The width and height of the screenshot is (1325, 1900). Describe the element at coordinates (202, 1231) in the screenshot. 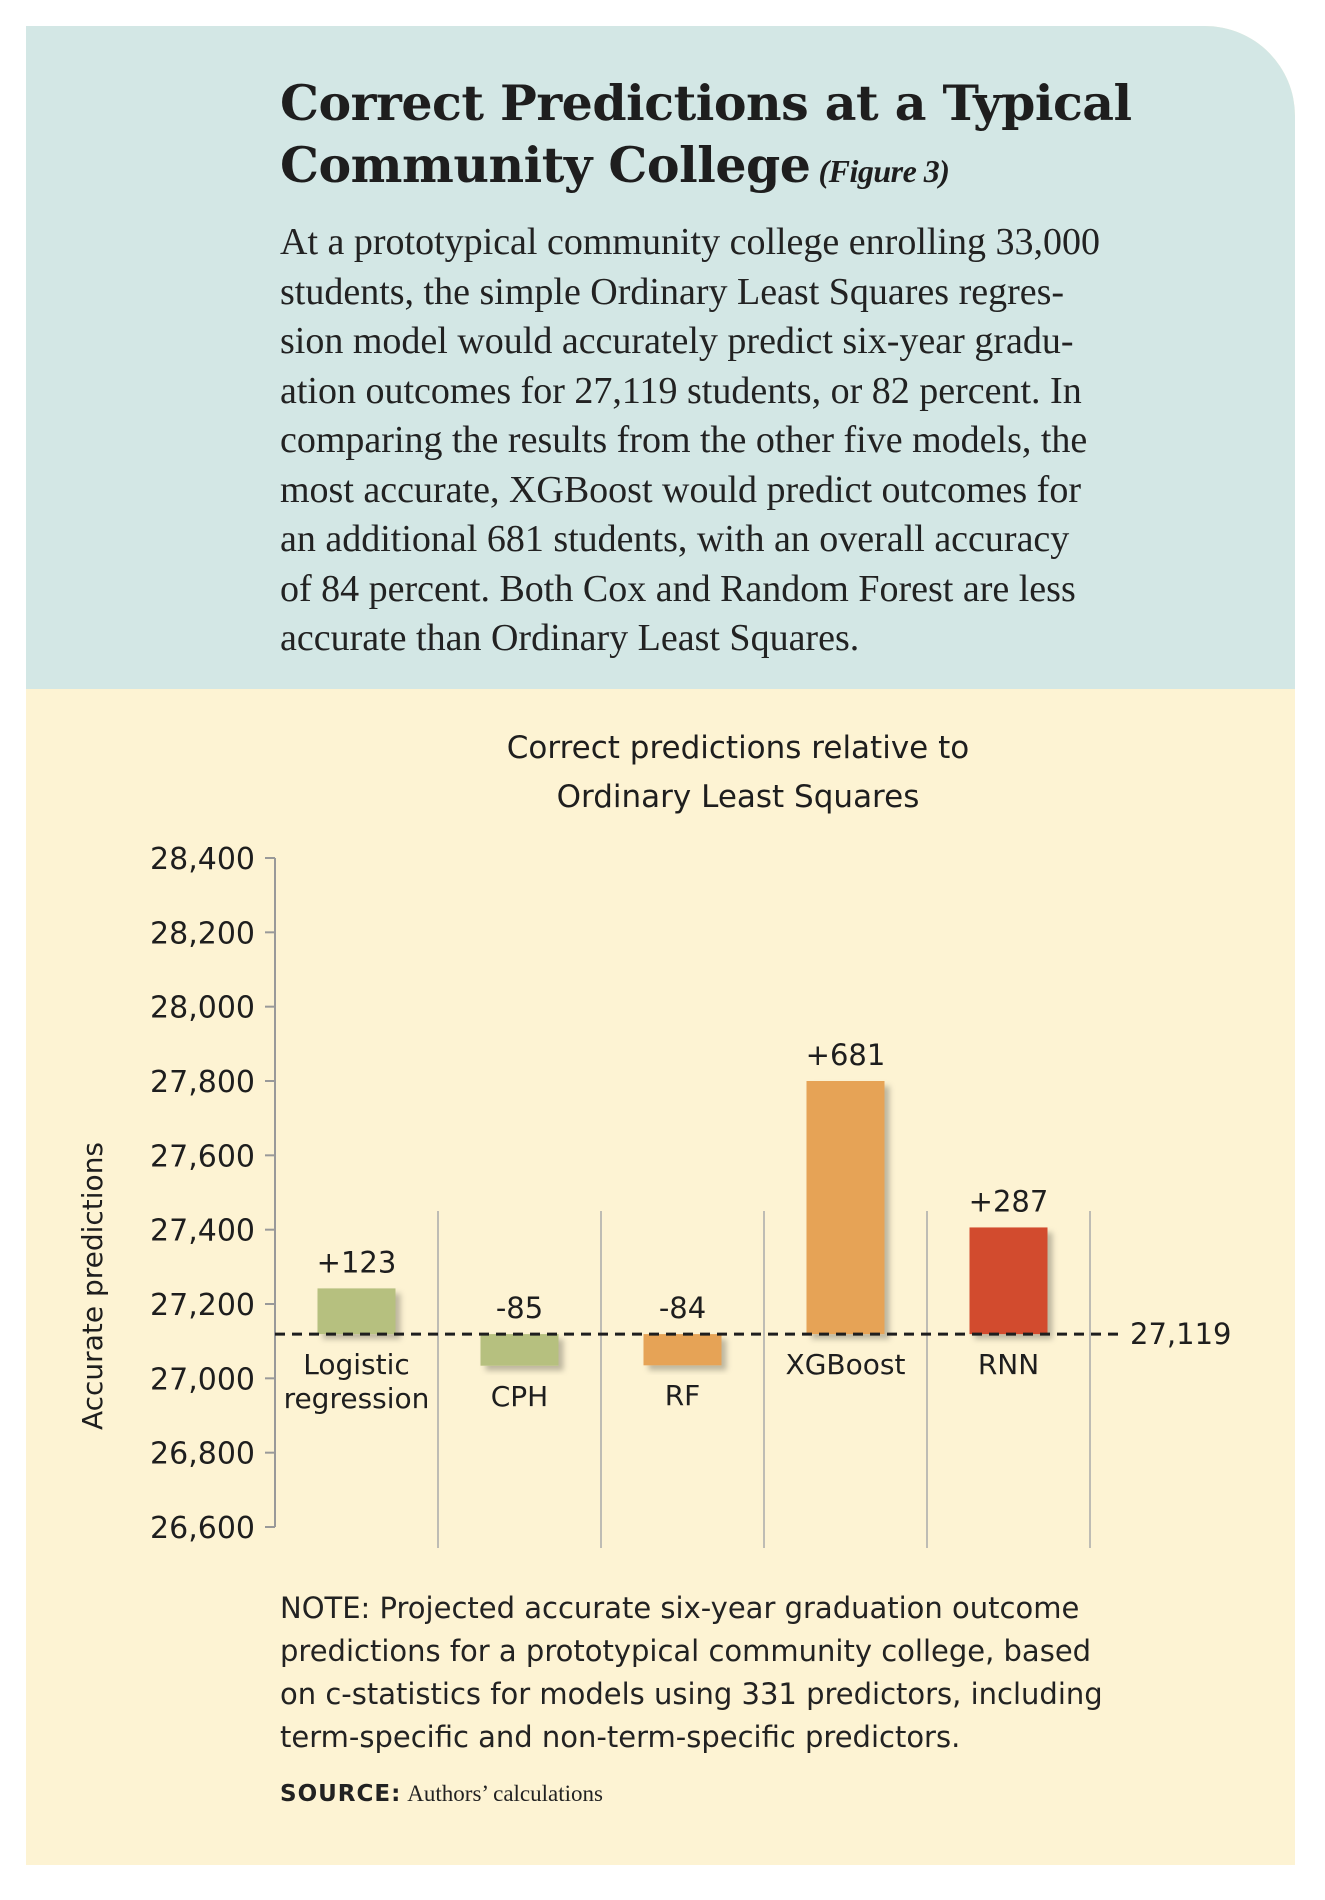

I see `y-tick-label: 27,400` at that location.